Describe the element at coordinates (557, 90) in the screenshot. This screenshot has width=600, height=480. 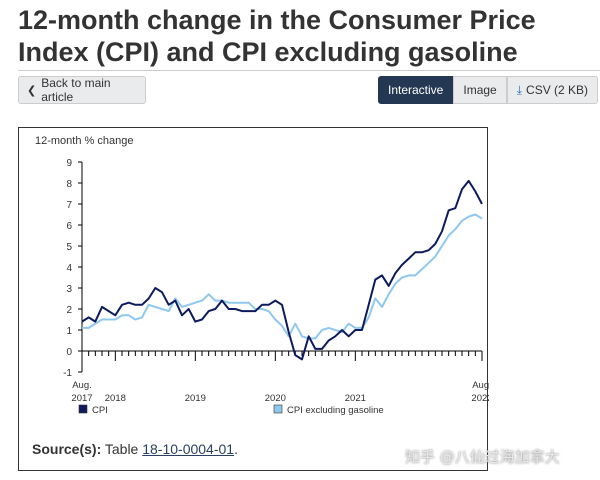
I see `tab-csv-label: CSV (2 KB)` at that location.